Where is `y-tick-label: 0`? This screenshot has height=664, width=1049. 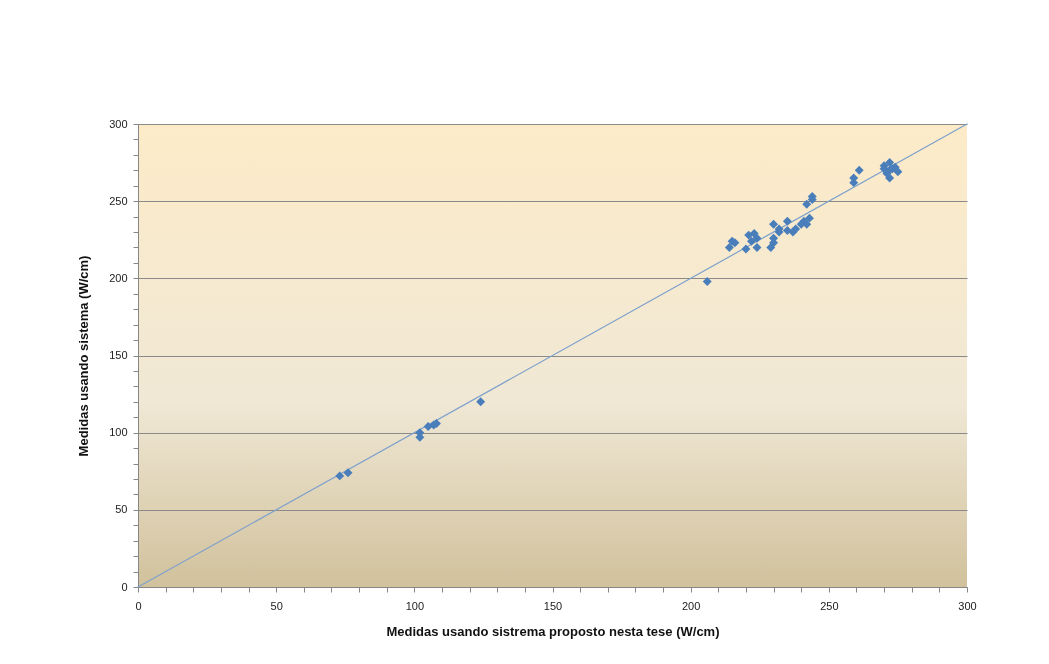 y-tick-label: 0 is located at coordinates (124, 586).